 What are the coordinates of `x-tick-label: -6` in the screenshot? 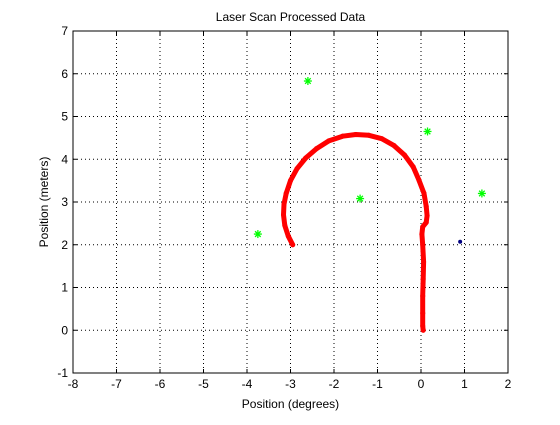 It's located at (160, 384).